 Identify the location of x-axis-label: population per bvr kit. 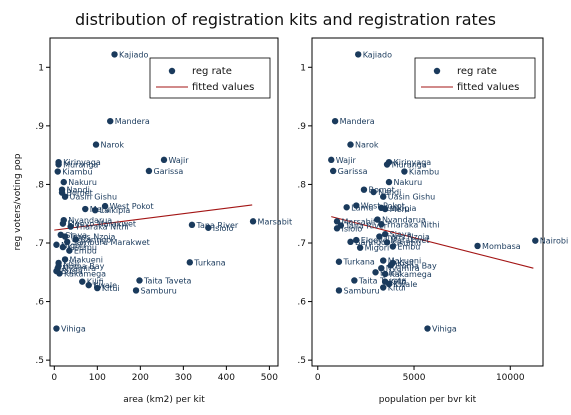
(428, 400).